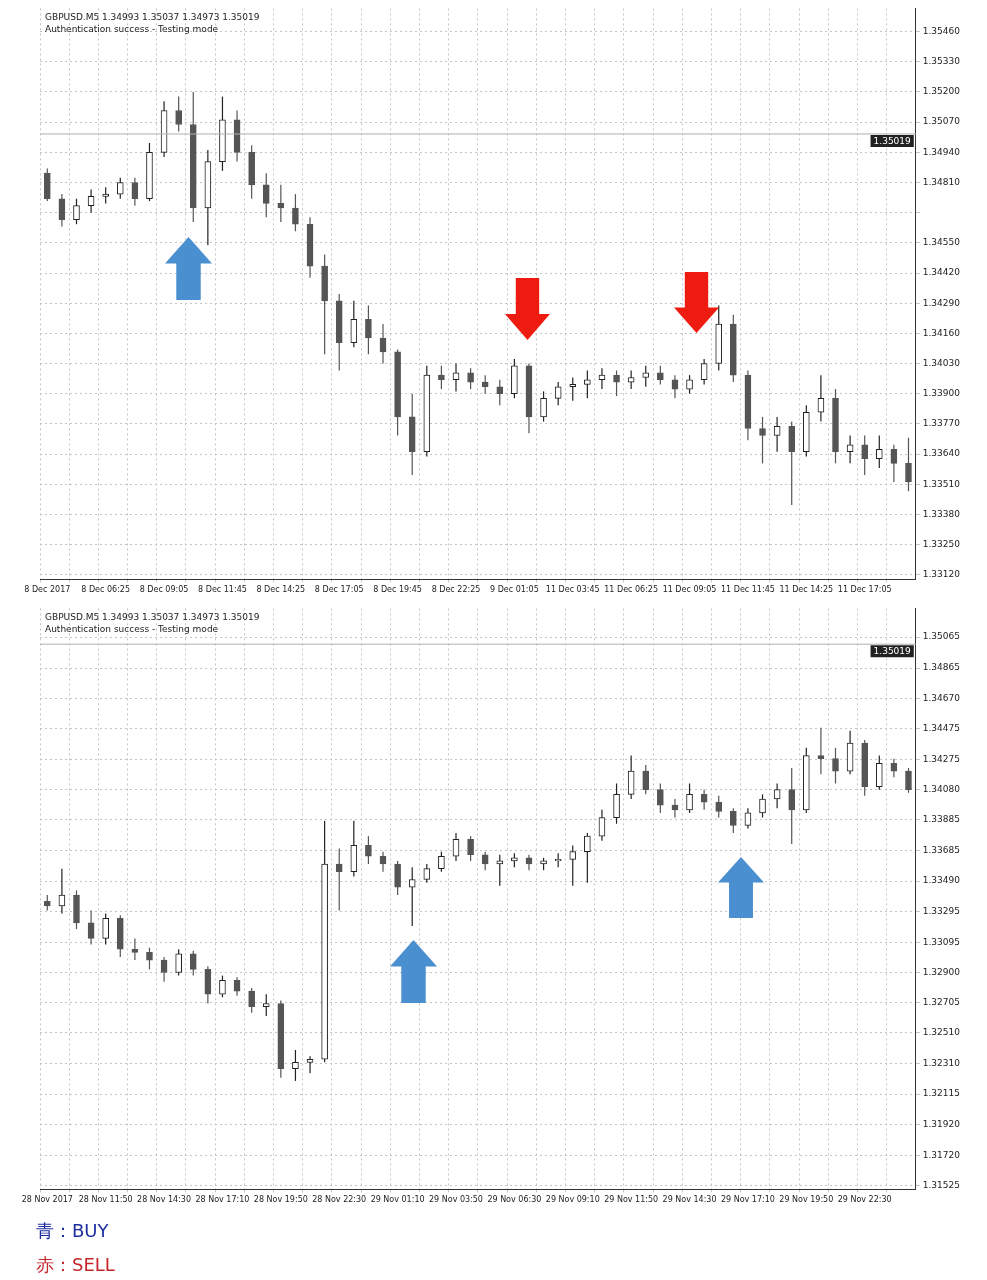 The width and height of the screenshot is (987, 1280). Describe the element at coordinates (941, 242) in the screenshot. I see `y-tick-label: 1.34550` at that location.